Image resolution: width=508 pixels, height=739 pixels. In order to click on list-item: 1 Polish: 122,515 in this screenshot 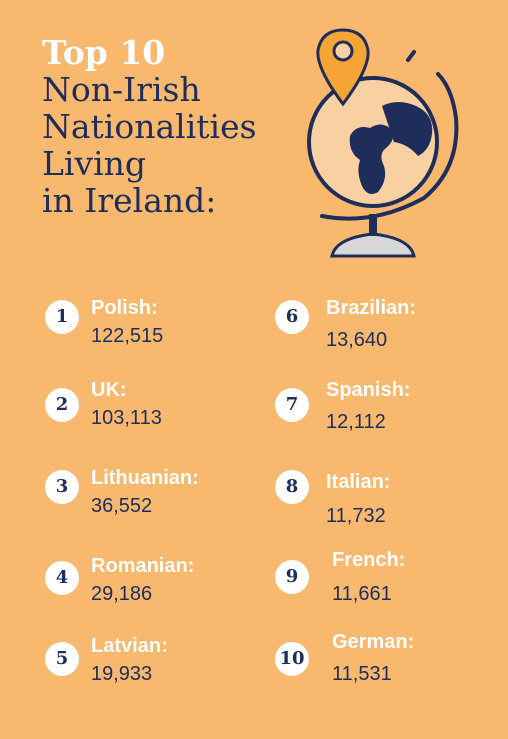, I will do `click(145, 325)`.